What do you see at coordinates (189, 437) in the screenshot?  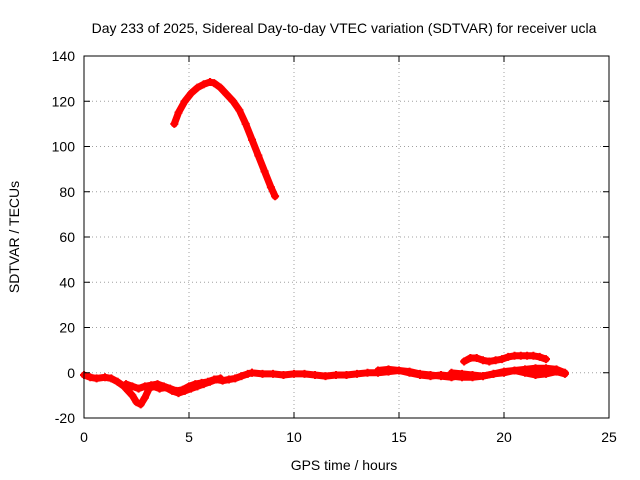 I see `x-tick-label: 5` at bounding box center [189, 437].